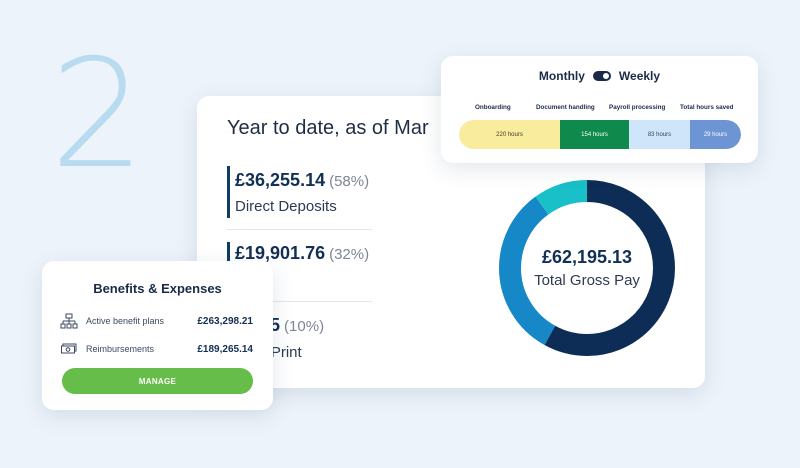  What do you see at coordinates (156, 349) in the screenshot?
I see `benefit-row-reimbursements: Reimbursements £189,265.14` at bounding box center [156, 349].